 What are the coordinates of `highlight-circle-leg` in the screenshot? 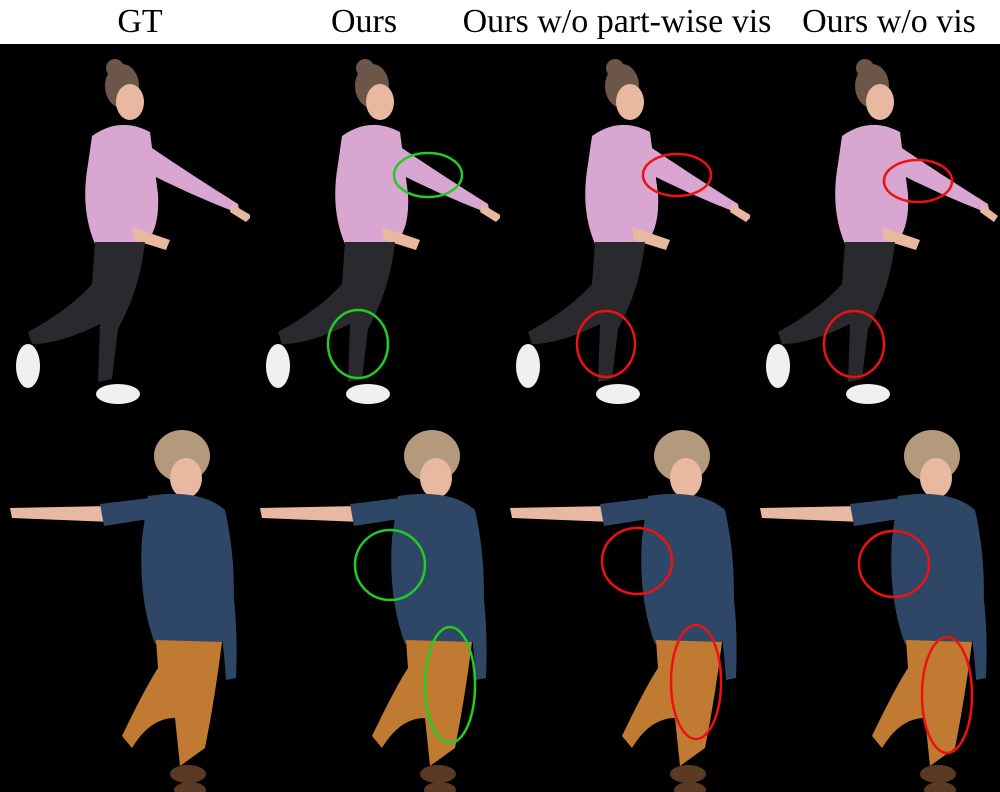 It's located at (358, 344).